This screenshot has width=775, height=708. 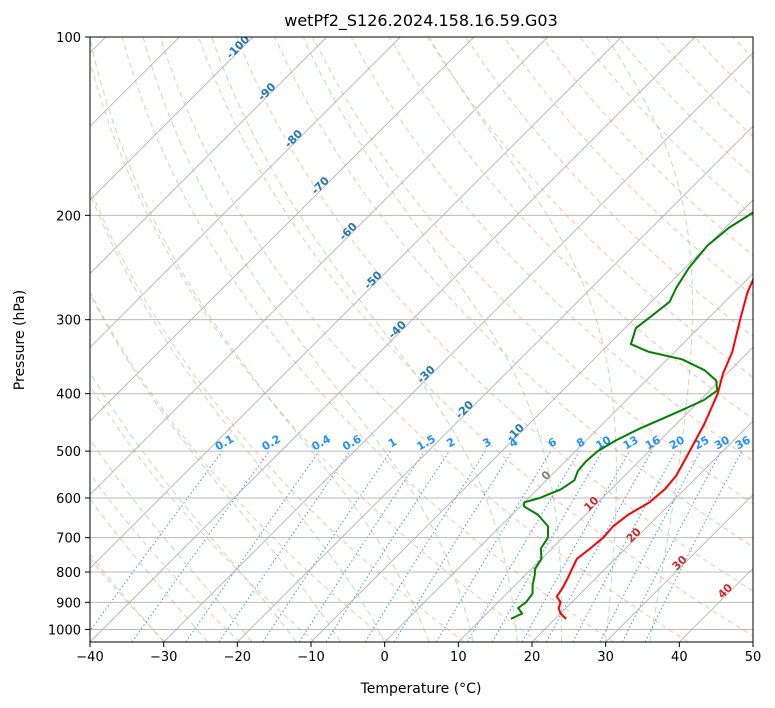 I want to click on mixing-ratio-label: 30, so click(x=722, y=442).